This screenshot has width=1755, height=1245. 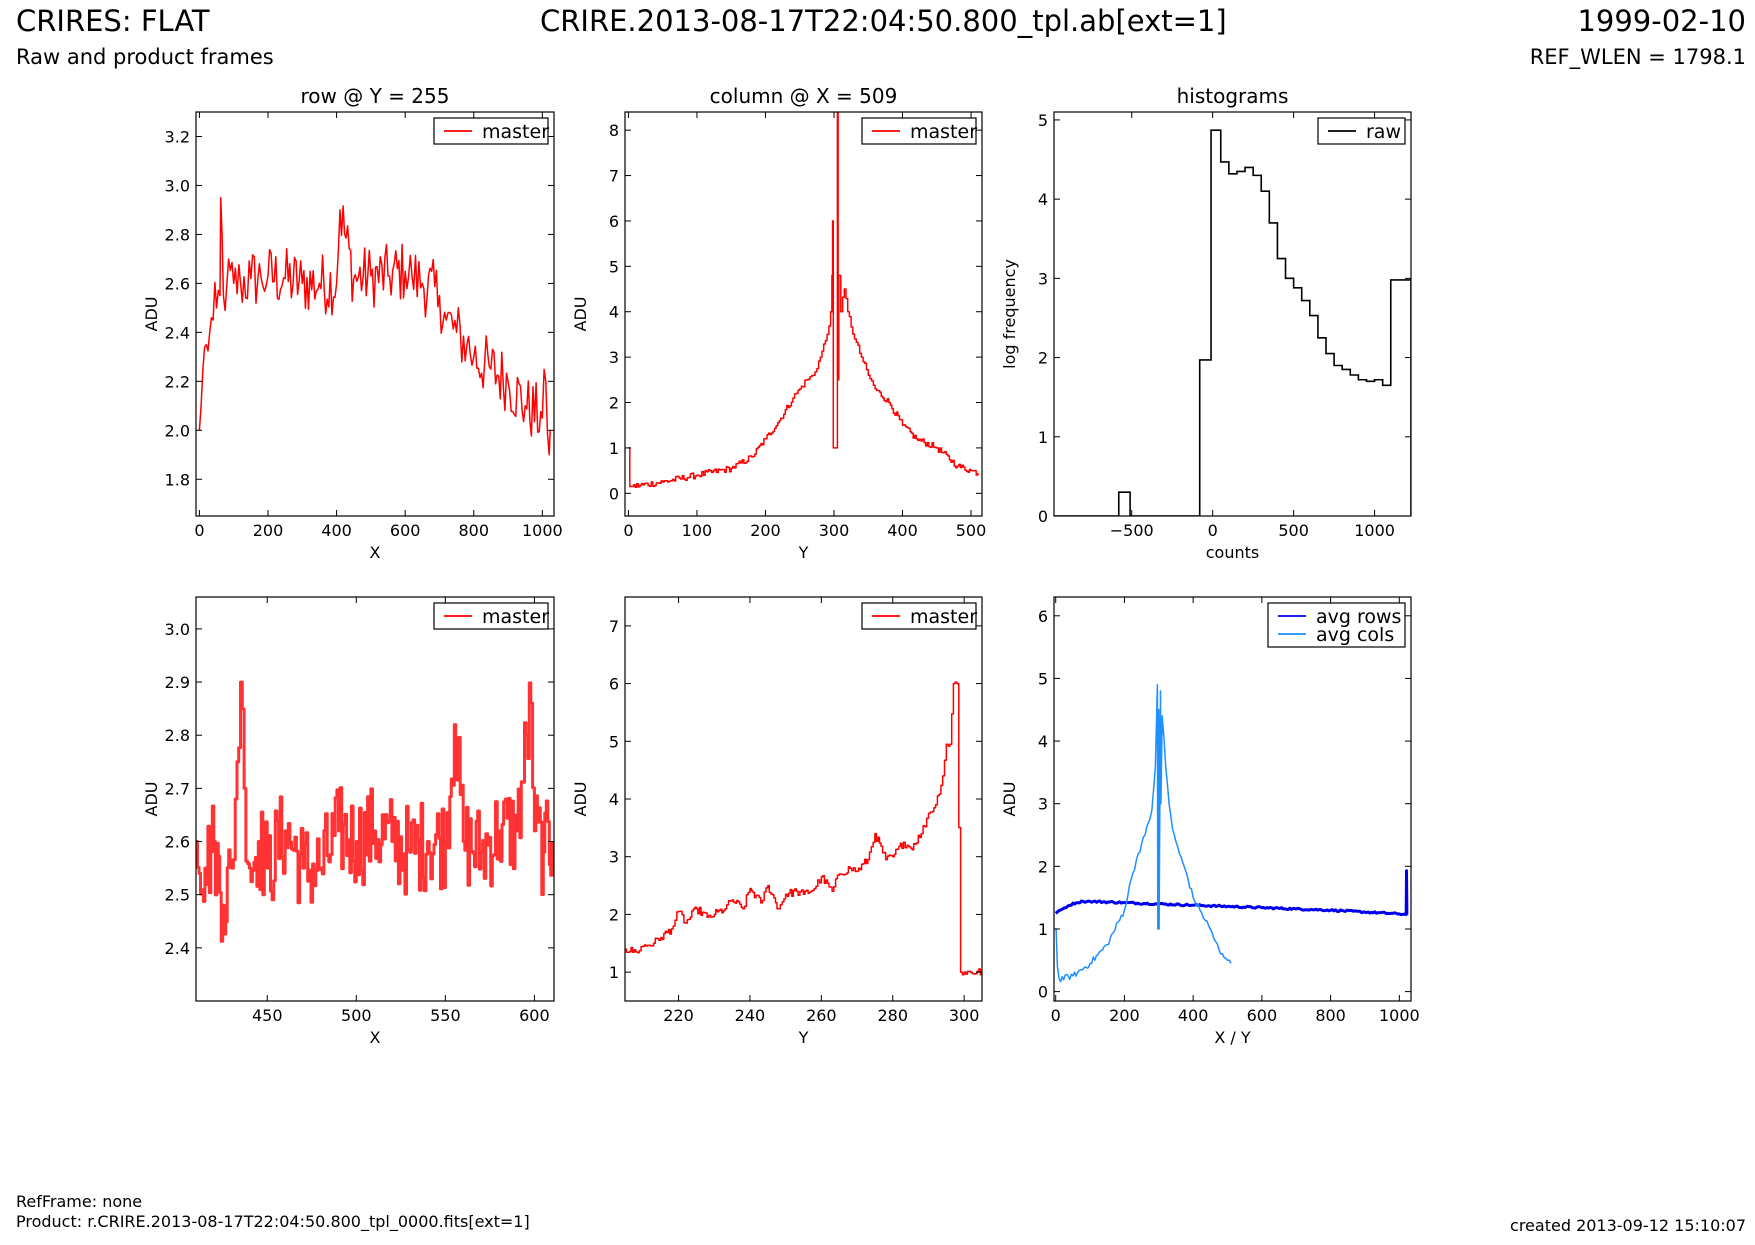 What do you see at coordinates (113, 21) in the screenshot?
I see `figure-title: CRIRES: FLAT` at bounding box center [113, 21].